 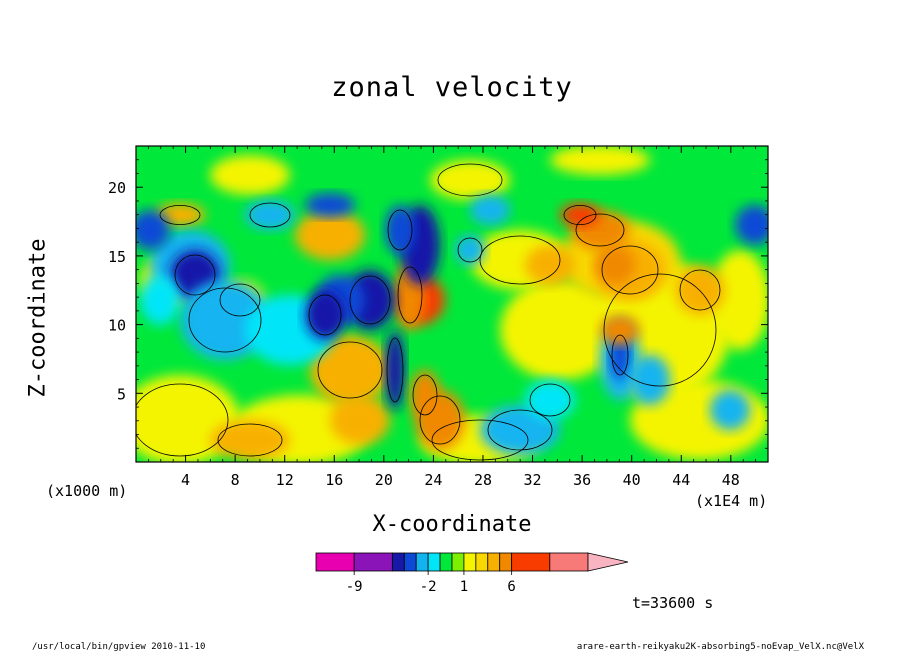 I want to click on x-unit-right: (x1E4 m), so click(x=731, y=501).